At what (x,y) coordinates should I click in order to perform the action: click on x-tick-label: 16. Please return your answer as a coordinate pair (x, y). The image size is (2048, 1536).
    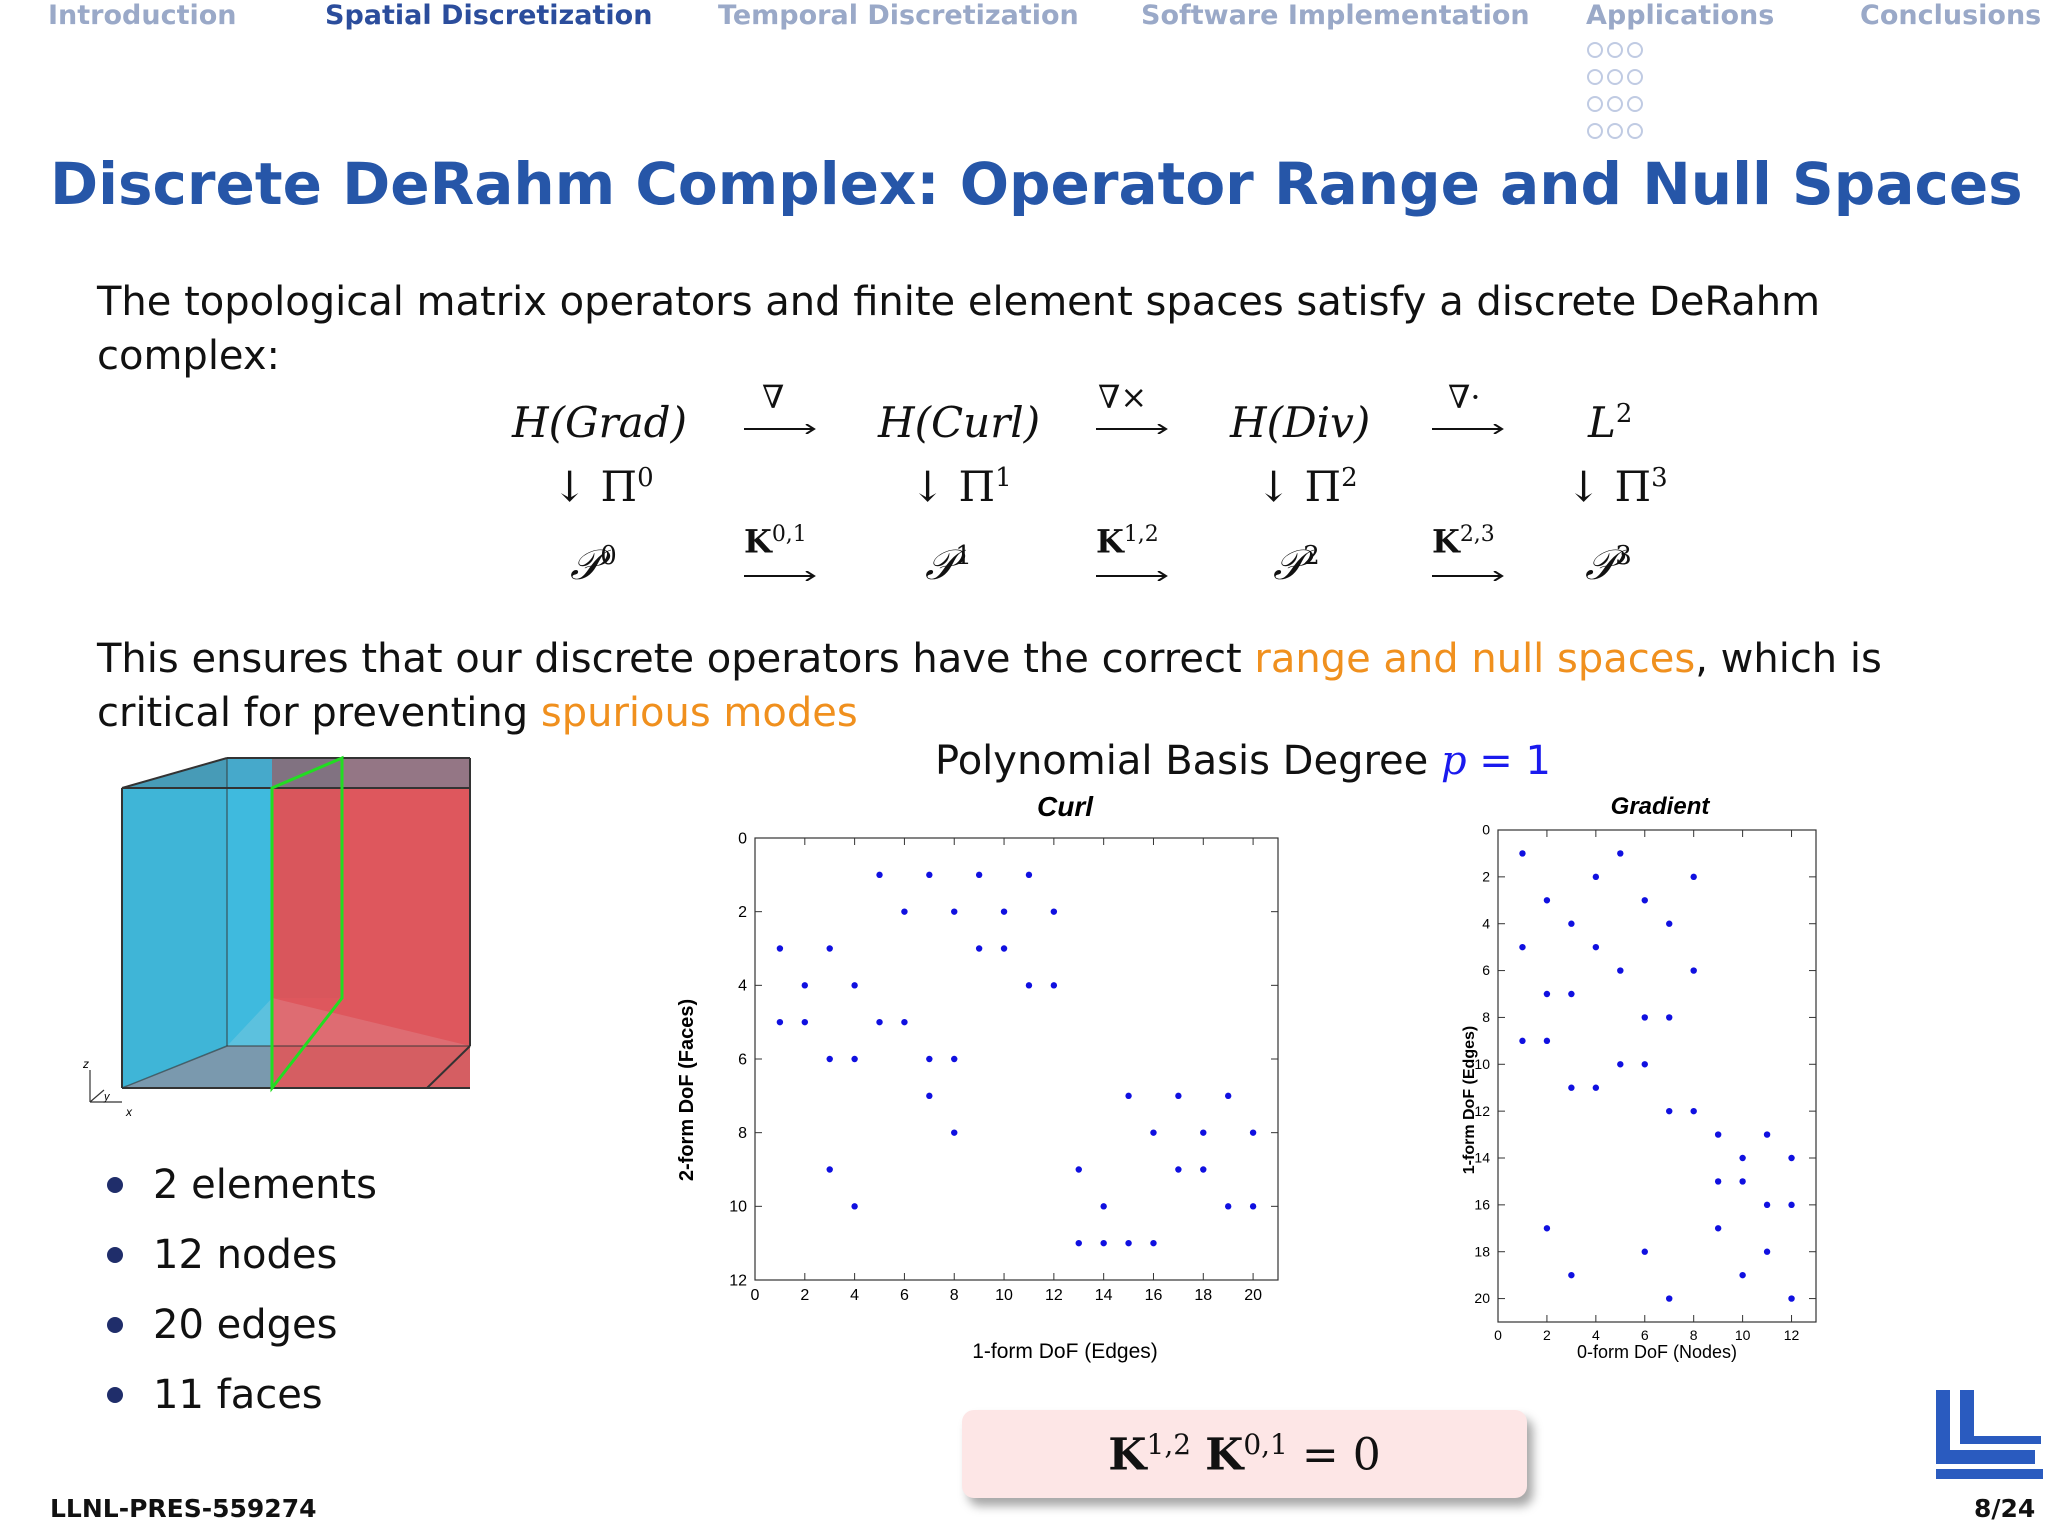
    Looking at the image, I should click on (1154, 1295).